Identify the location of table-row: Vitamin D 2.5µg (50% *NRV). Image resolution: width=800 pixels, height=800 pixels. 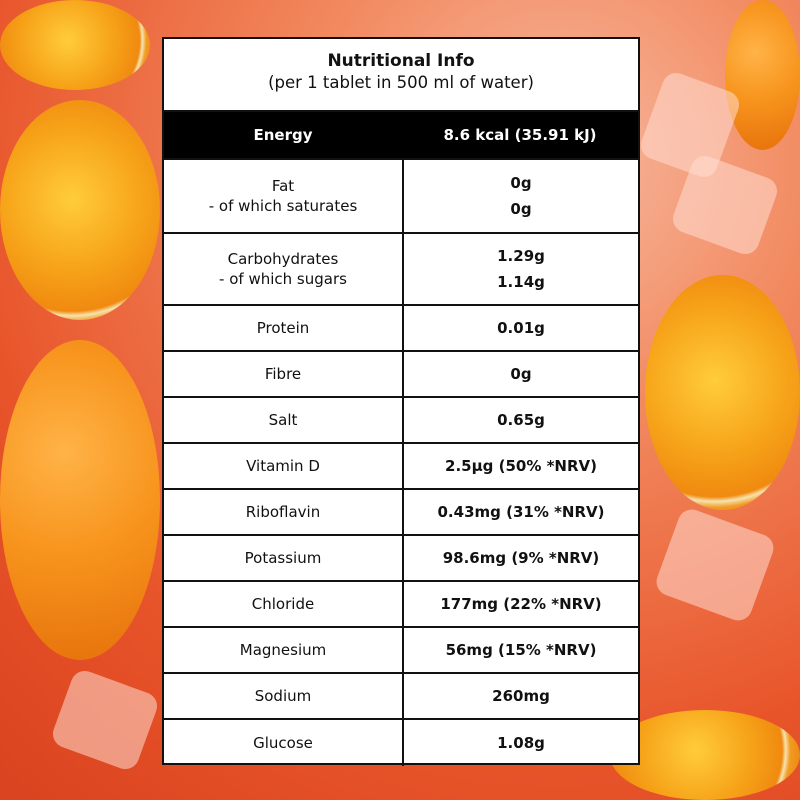
(401, 467).